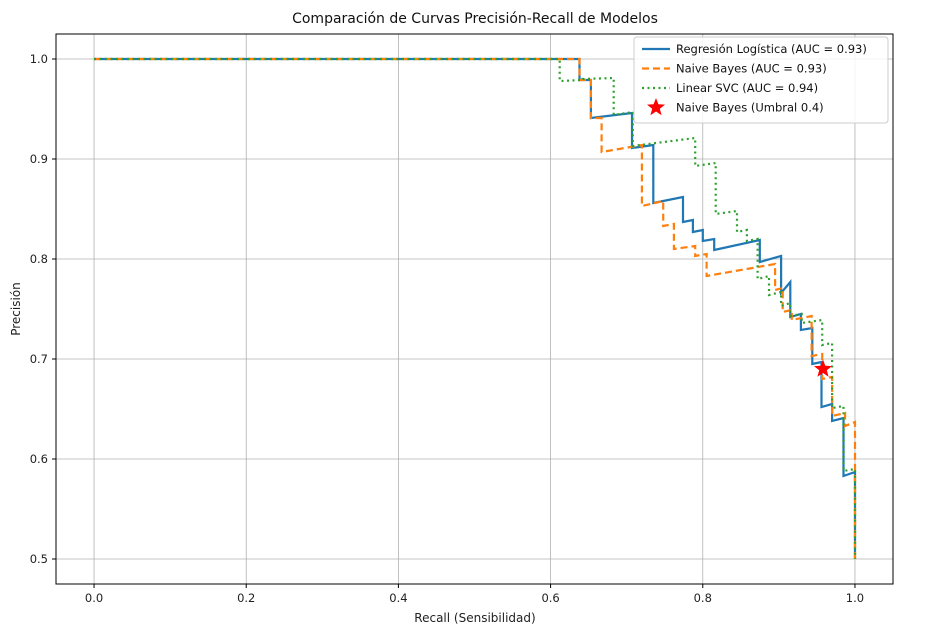 The image size is (935, 632). I want to click on legend-box, so click(761, 80).